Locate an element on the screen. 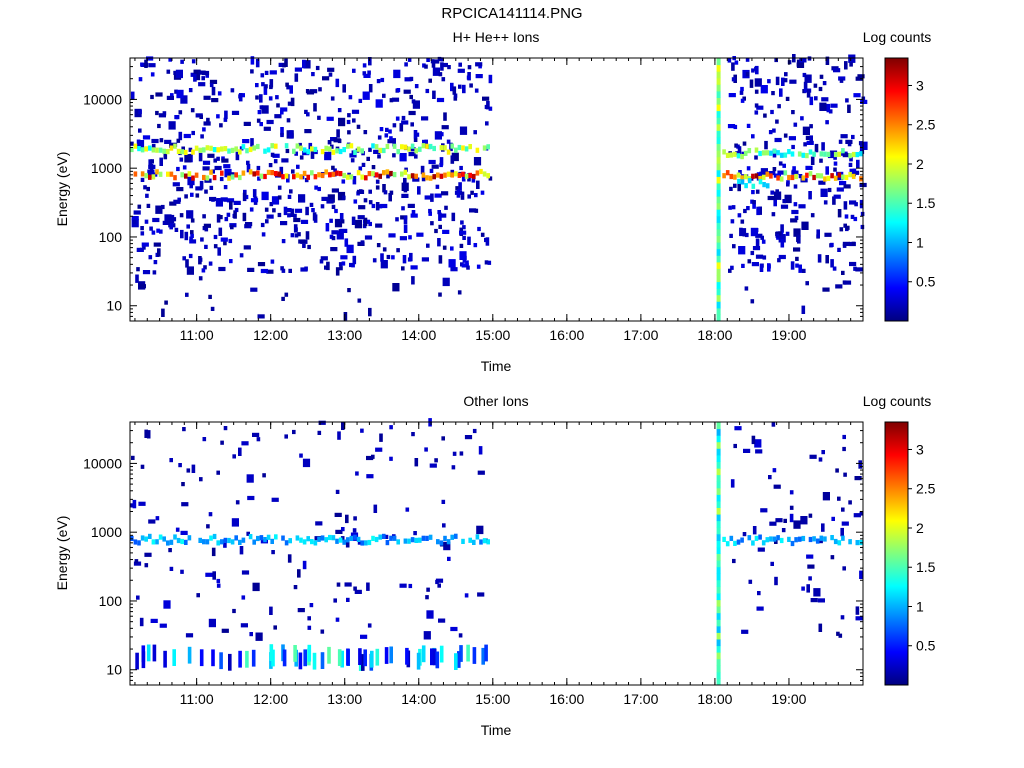 This screenshot has height=768, width=1024. colorbar-tick-label: 2.5 is located at coordinates (926, 125).